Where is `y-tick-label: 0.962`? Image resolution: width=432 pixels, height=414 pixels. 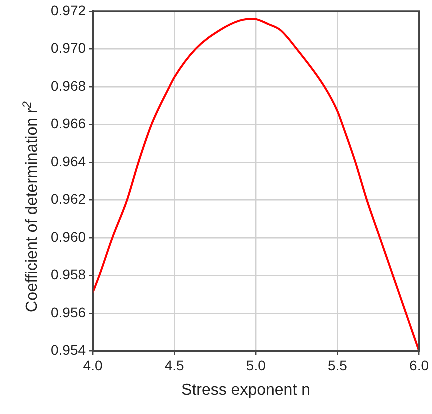 y-tick-label: 0.962 is located at coordinates (68, 199).